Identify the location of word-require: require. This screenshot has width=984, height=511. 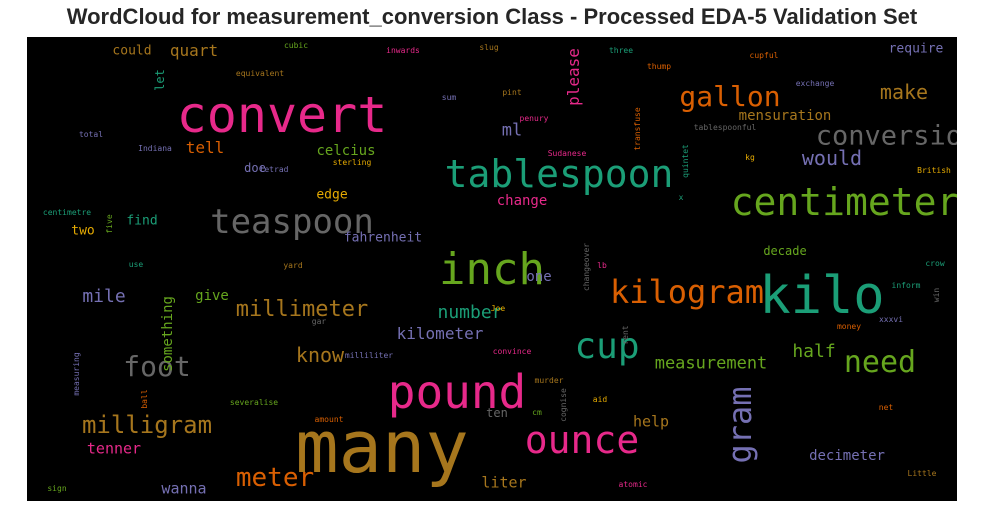
(916, 49).